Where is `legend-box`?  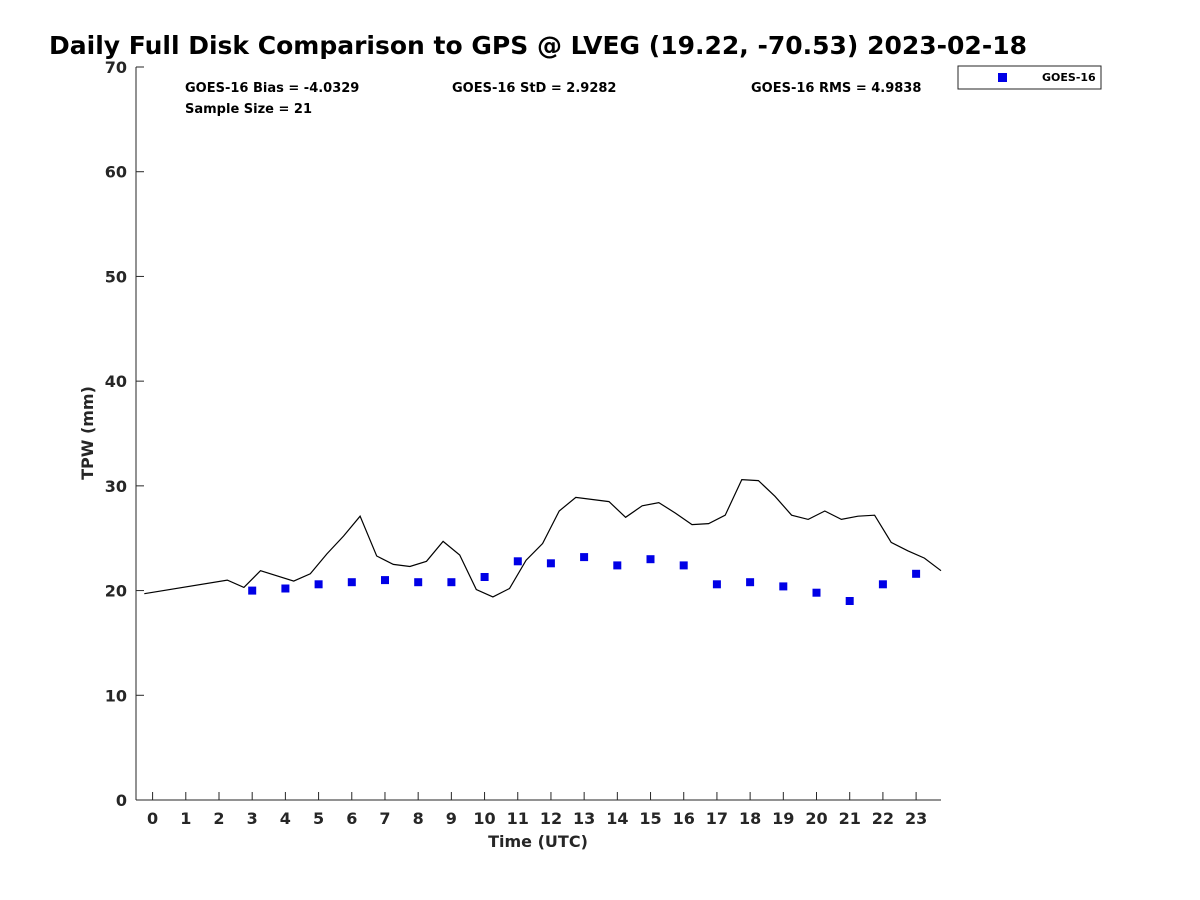 legend-box is located at coordinates (1029, 77).